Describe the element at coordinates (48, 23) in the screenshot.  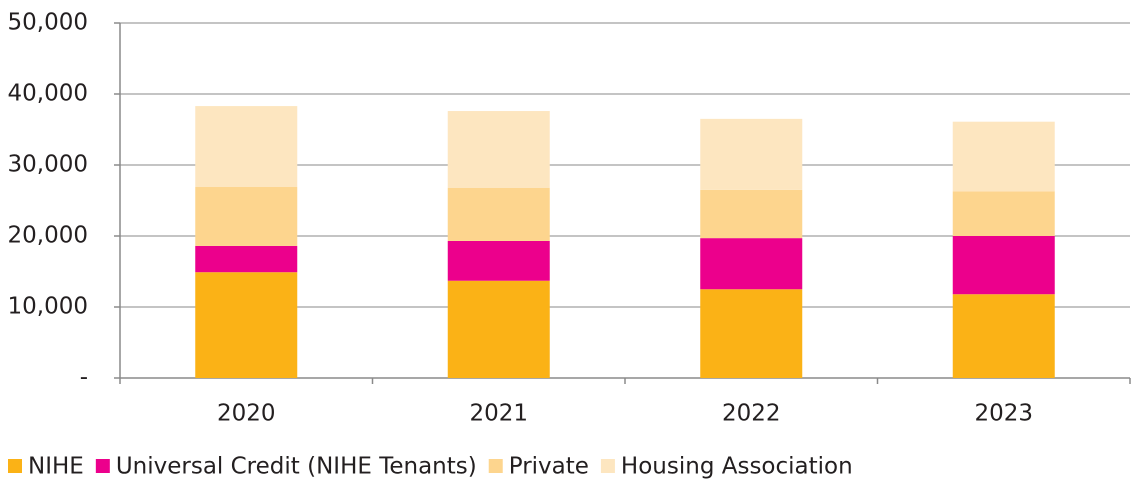
I see `y-tick-label: 50,000` at that location.